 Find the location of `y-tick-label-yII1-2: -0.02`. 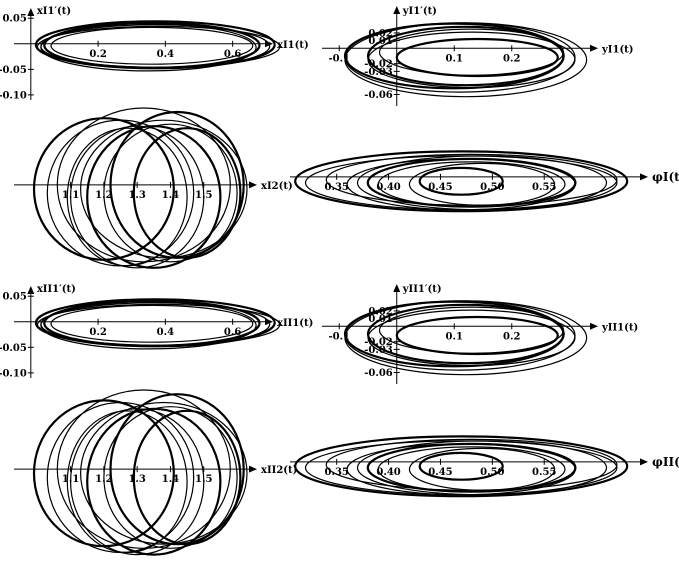

y-tick-label-yII1-2: -0.02 is located at coordinates (378, 342).